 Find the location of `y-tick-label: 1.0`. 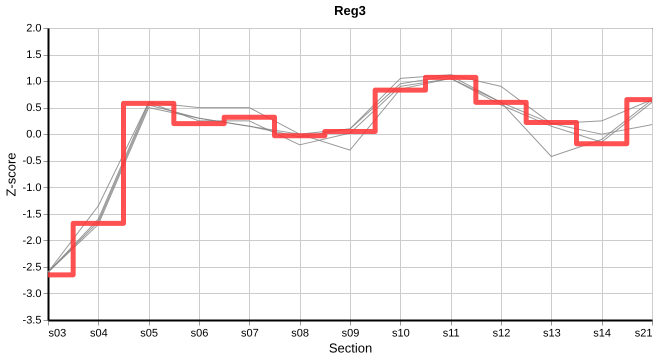

y-tick-label: 1.0 is located at coordinates (34, 82).